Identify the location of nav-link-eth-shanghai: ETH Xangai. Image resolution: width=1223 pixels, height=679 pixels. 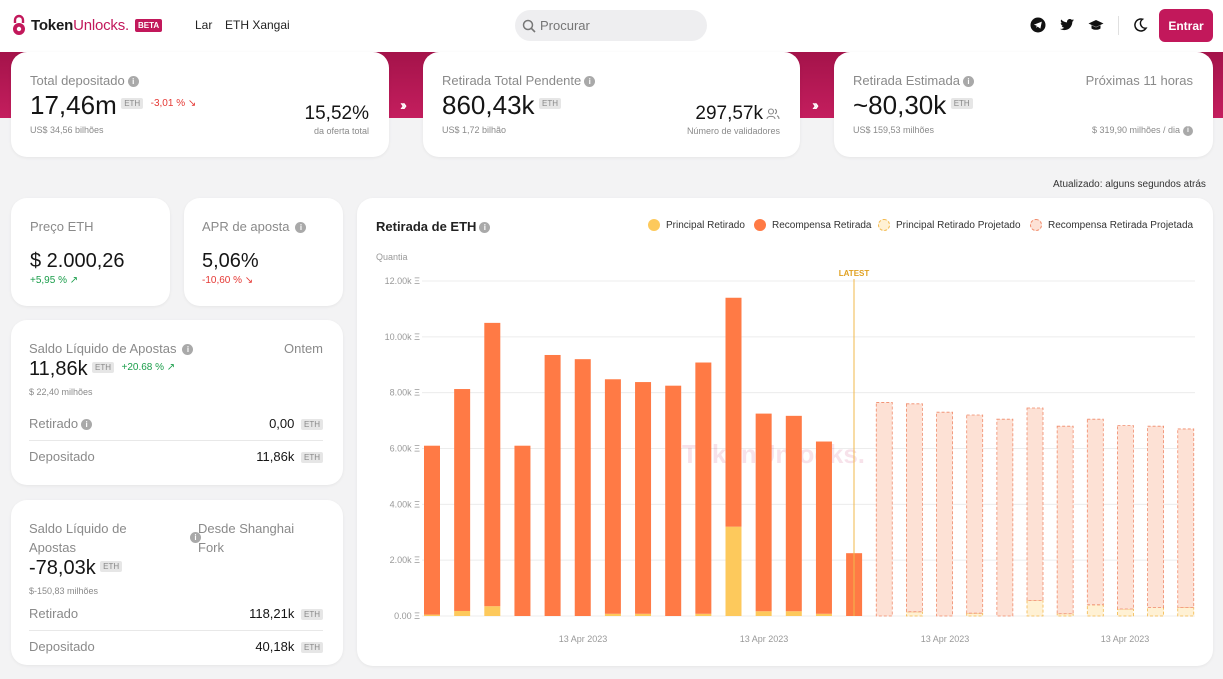
(257, 25).